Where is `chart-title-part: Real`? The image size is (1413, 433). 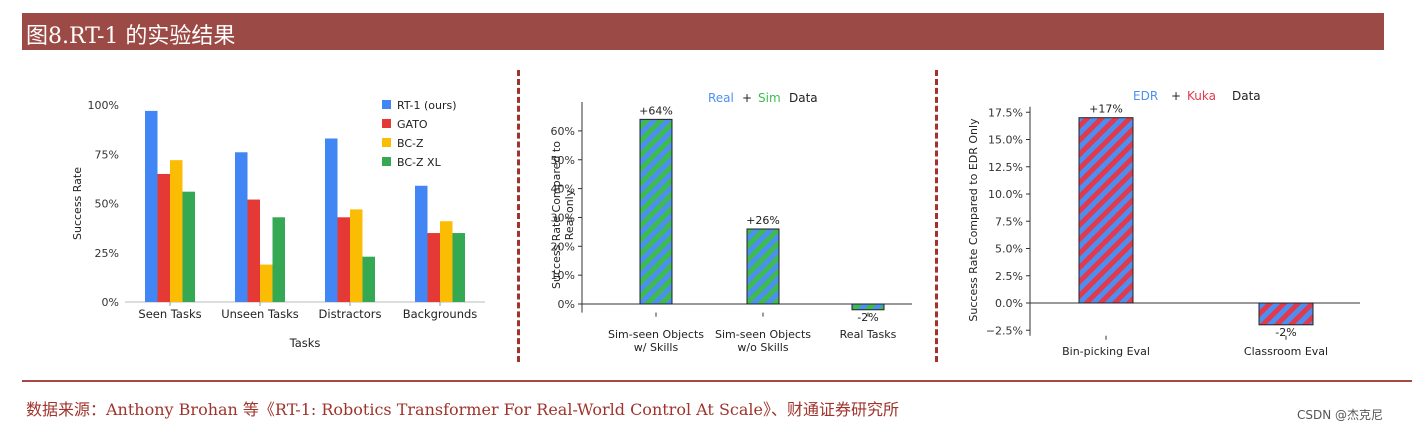 chart-title-part: Real is located at coordinates (721, 98).